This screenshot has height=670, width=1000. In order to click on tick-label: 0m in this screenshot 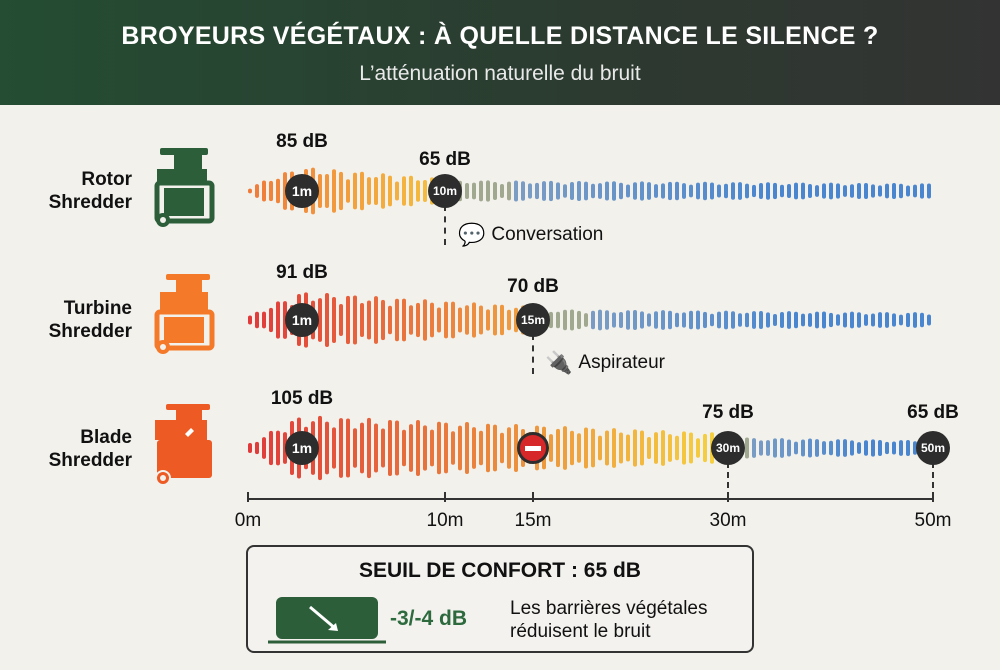, I will do `click(248, 520)`.